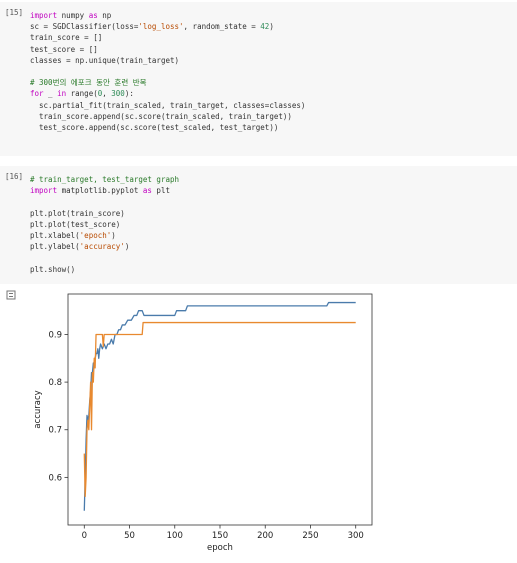 This screenshot has height=563, width=517. What do you see at coordinates (104, 15) in the screenshot?
I see `code-token: np` at bounding box center [104, 15].